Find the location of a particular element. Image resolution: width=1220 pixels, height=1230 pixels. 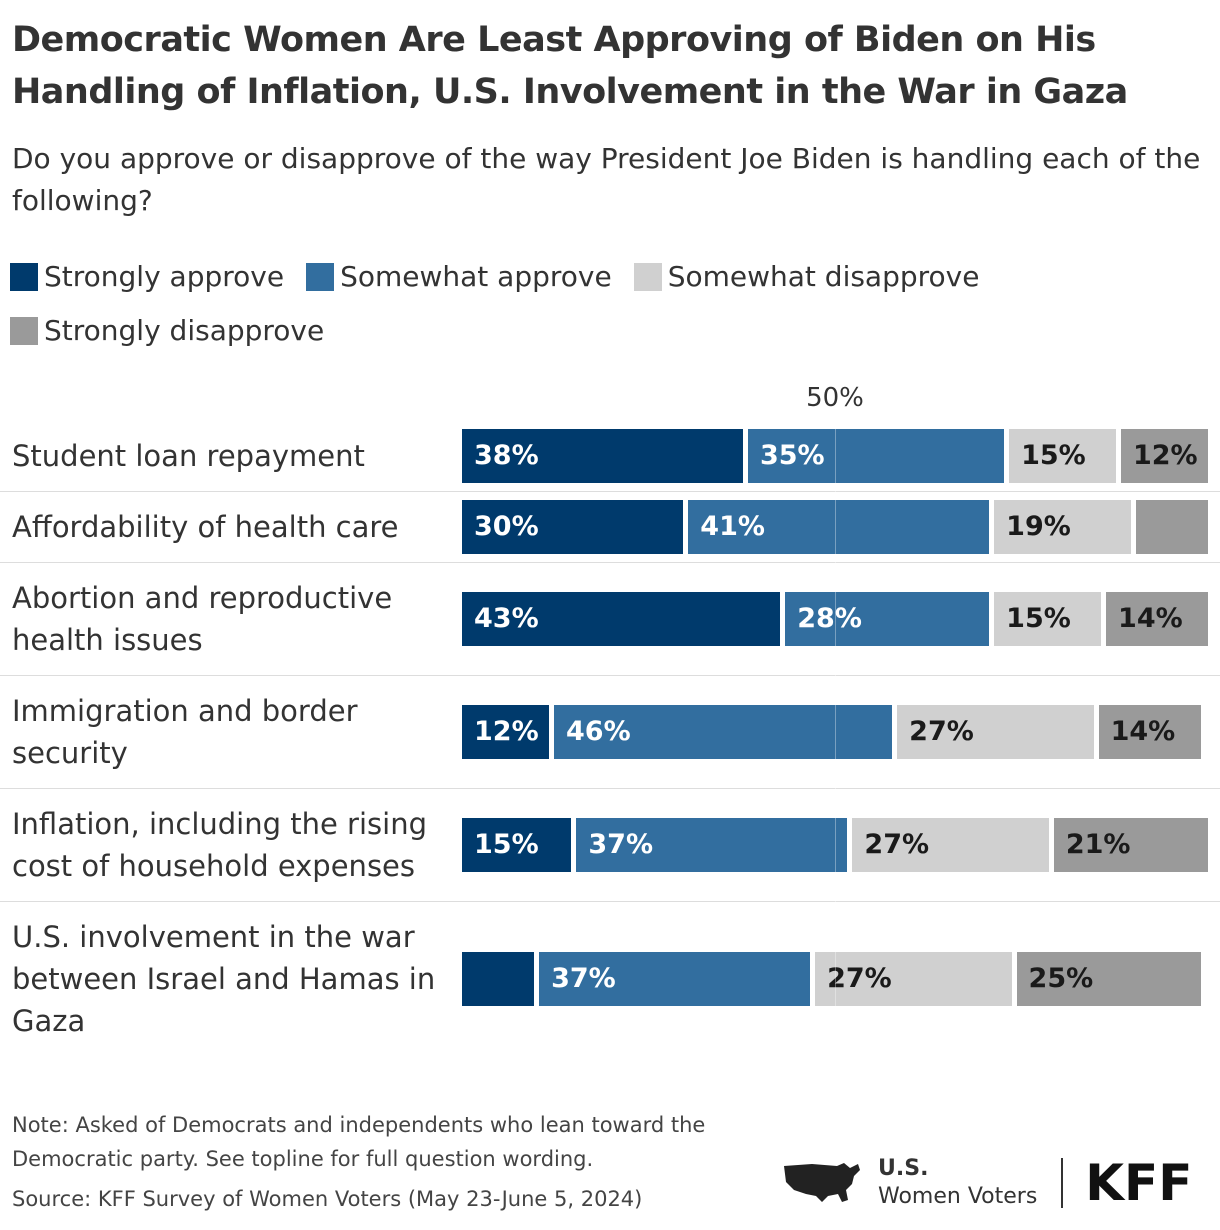

value-label: 30% is located at coordinates (506, 526).